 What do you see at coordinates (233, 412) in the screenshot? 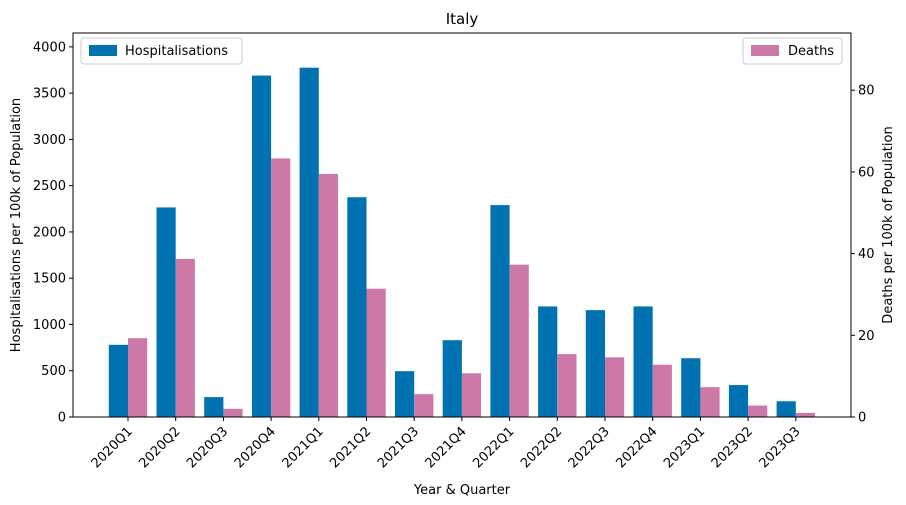
I see `bar-deaths-2020Q3` at bounding box center [233, 412].